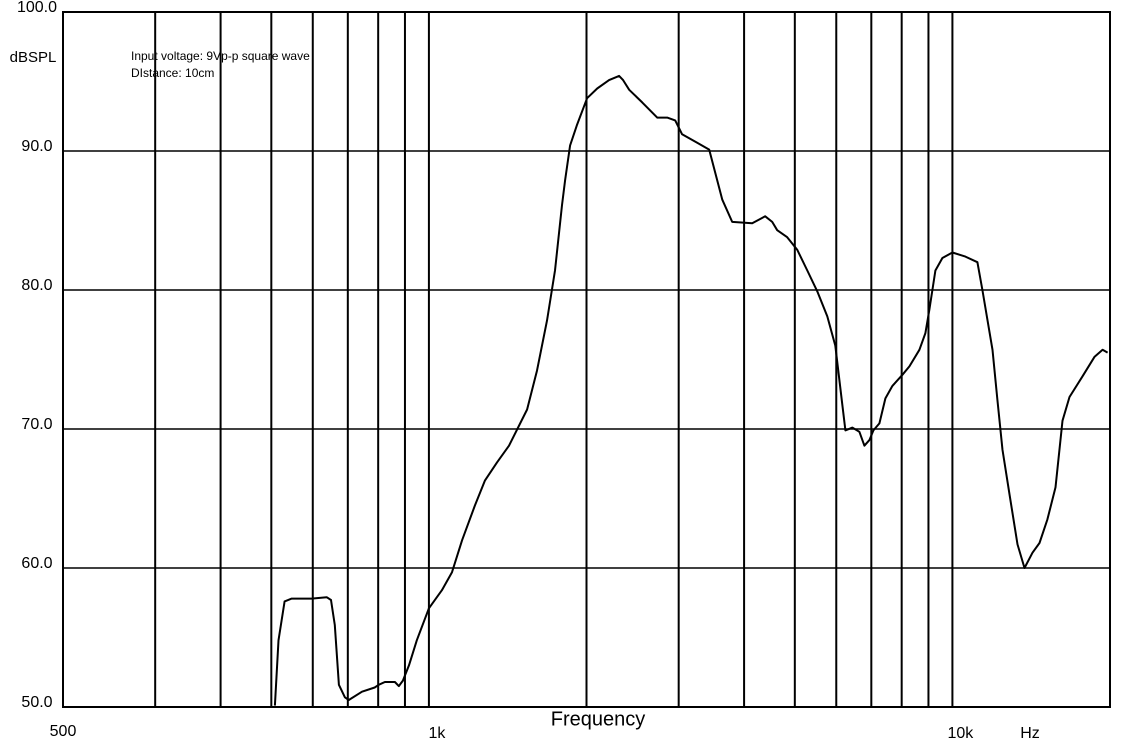 The image size is (1130, 752). I want to click on y-tick-label: 90.0, so click(36, 146).